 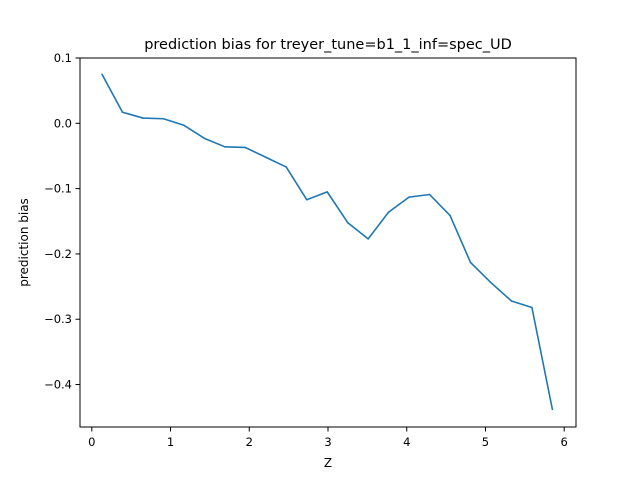 What do you see at coordinates (24, 242) in the screenshot?
I see `y-axis-label: prediction bias` at bounding box center [24, 242].